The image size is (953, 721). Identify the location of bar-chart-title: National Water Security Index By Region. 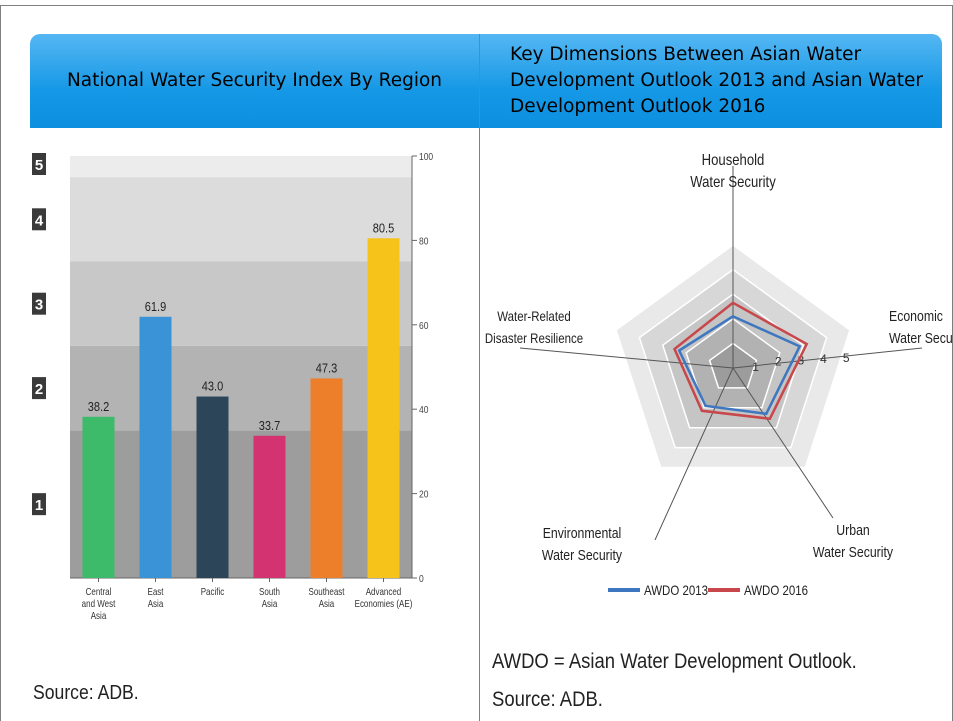
(254, 80).